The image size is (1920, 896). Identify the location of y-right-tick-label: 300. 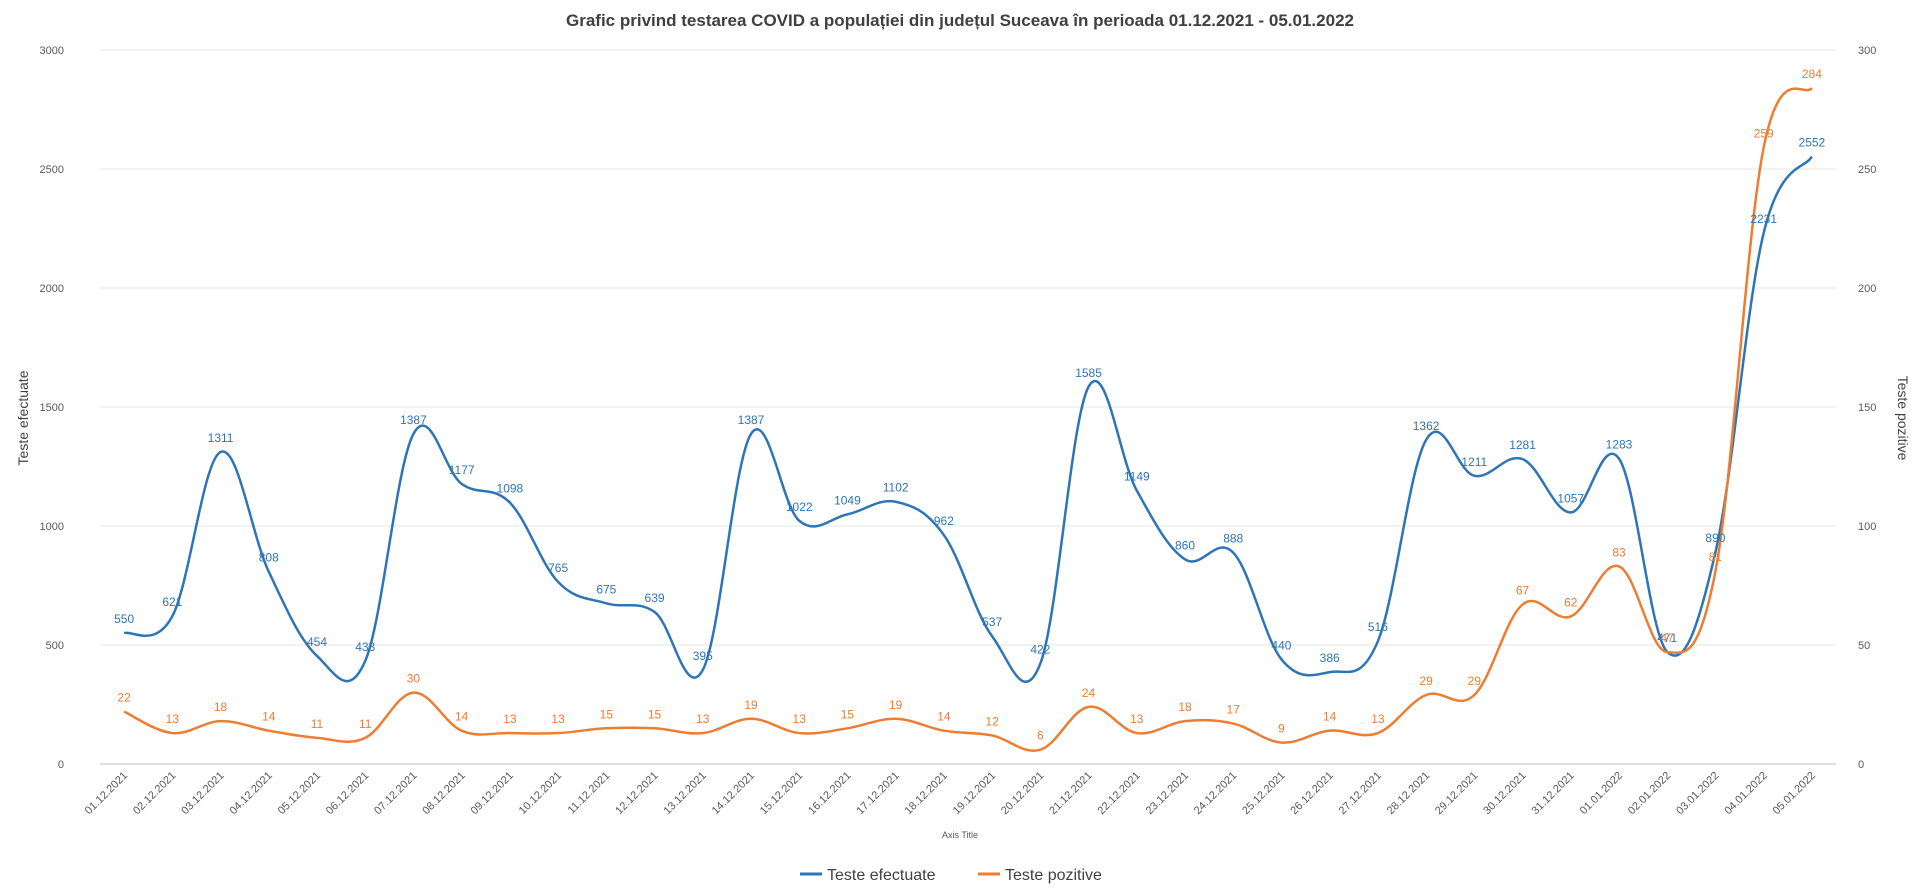
(1867, 51).